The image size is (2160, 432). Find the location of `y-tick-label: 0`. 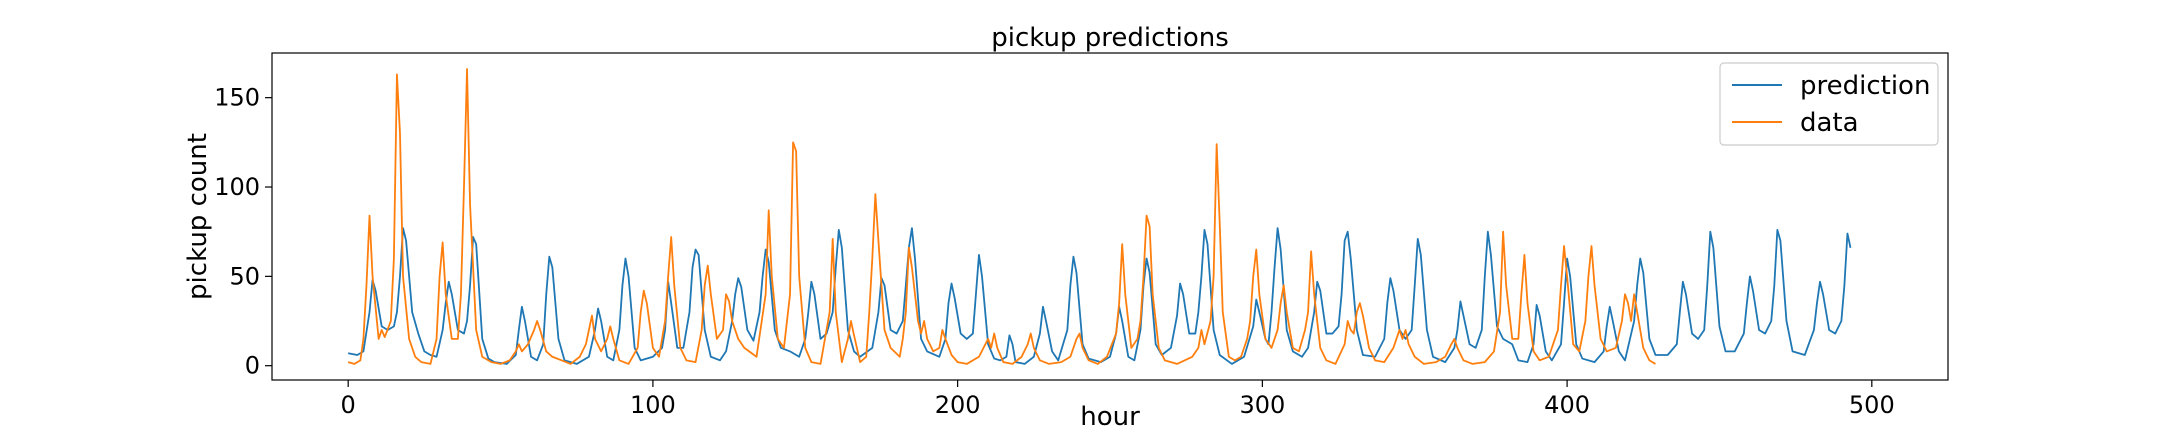

y-tick-label: 0 is located at coordinates (252, 366).